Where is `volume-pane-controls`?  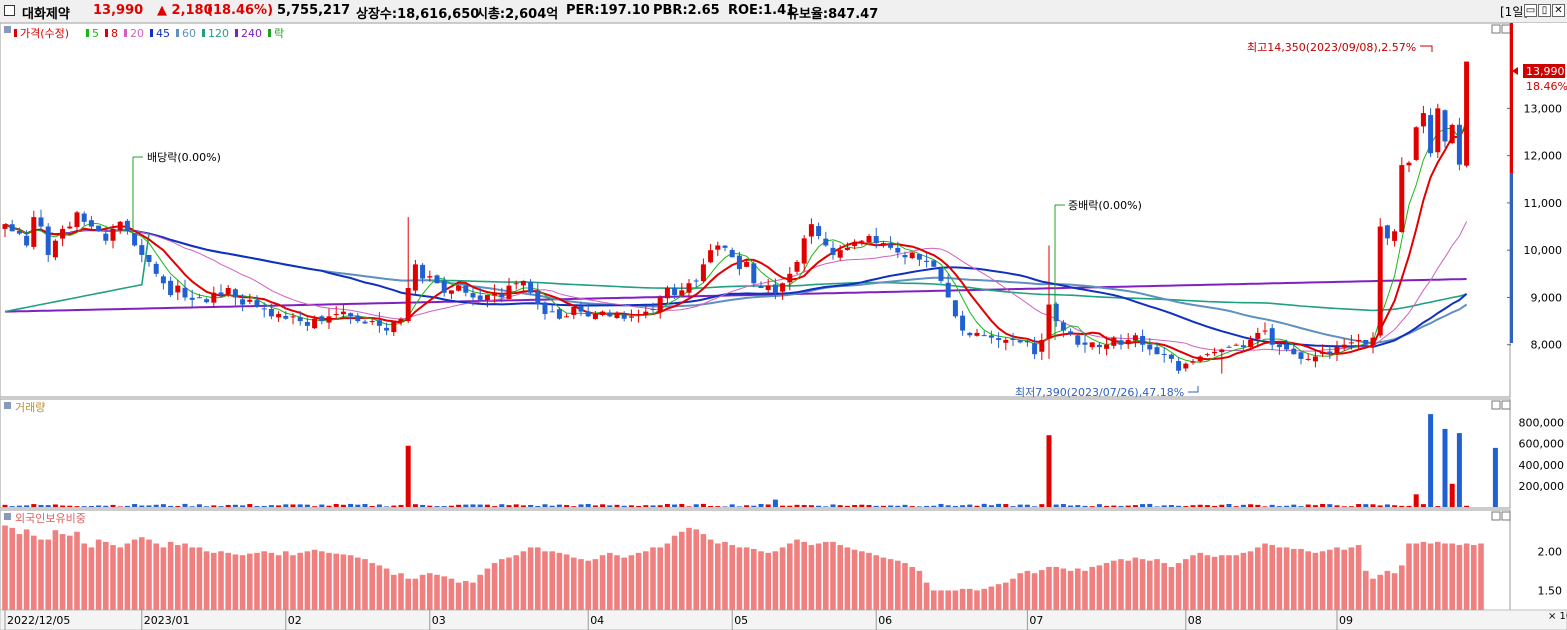 volume-pane-controls is located at coordinates (1501, 405).